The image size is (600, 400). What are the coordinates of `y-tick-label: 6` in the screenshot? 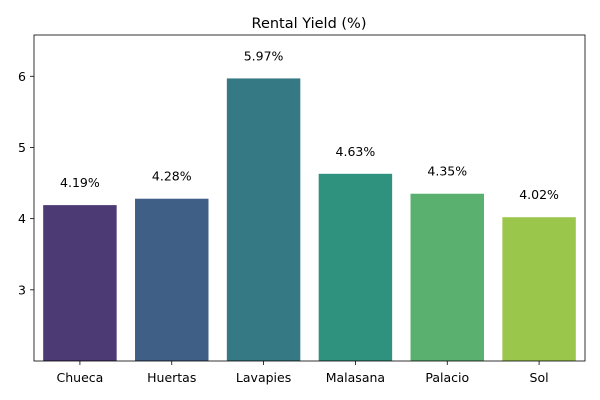 It's located at (22, 76).